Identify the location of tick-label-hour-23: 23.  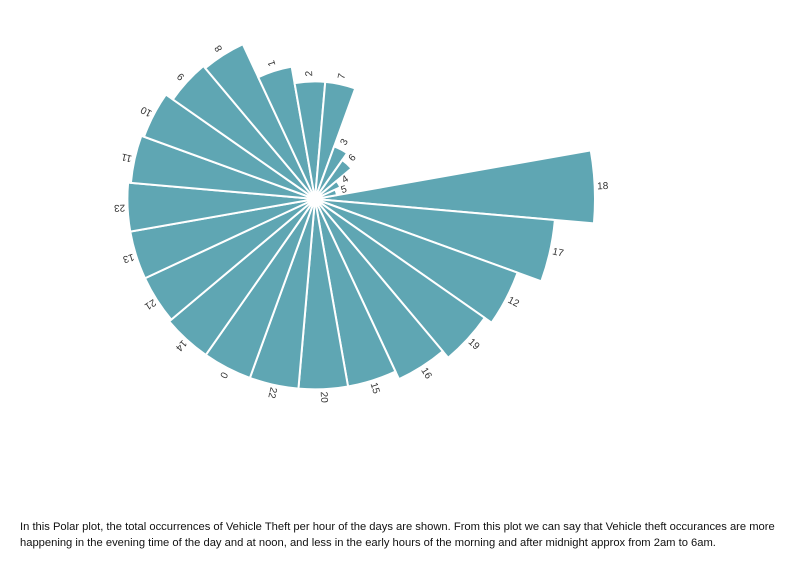
(119, 207).